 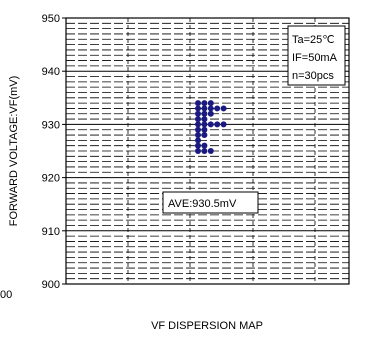 I want to click on y-tick-labels: 900 910 920 930 940 950, so click(x=54, y=152).